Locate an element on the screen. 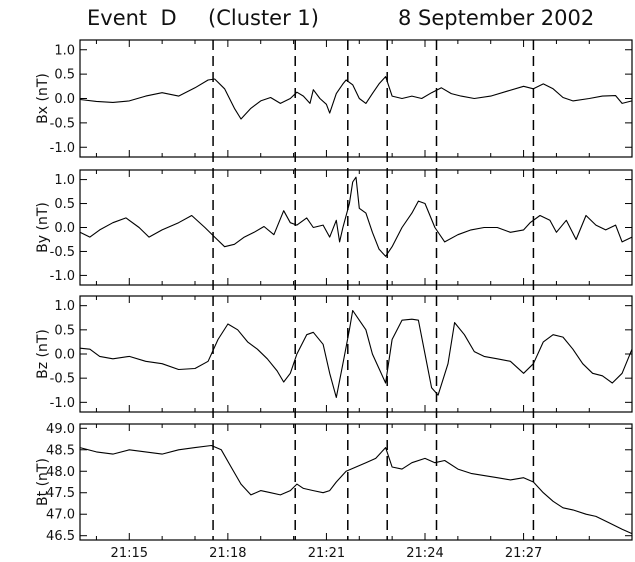  y-tick-label: 48.0 is located at coordinates (60, 472).